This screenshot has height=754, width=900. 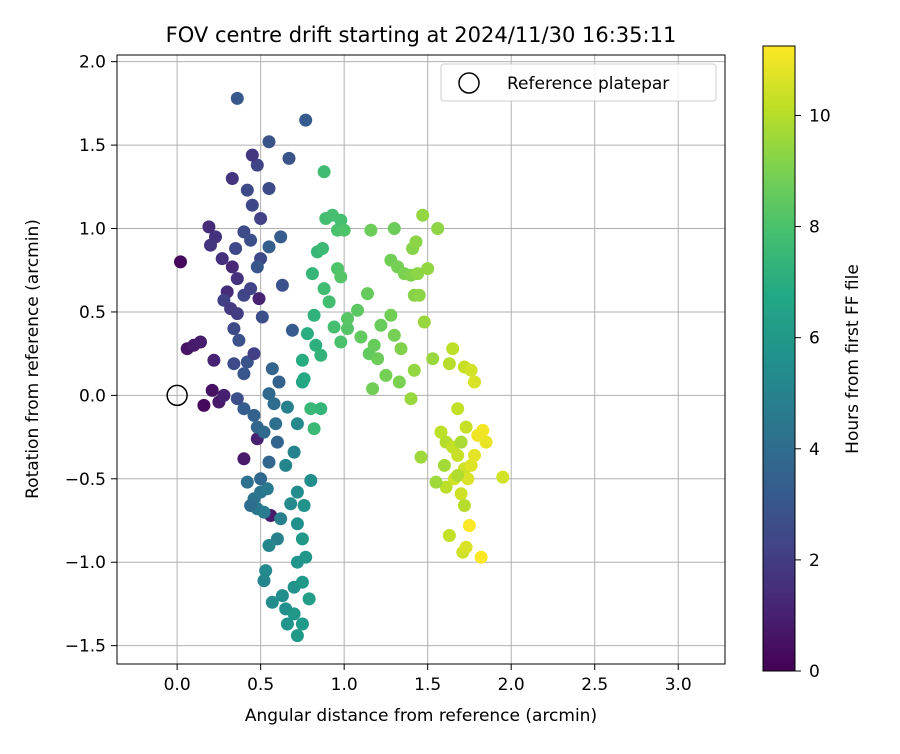 I want to click on colorbar: 0 2 4 6 8 10 Hours from first FF file, so click(x=812, y=363).